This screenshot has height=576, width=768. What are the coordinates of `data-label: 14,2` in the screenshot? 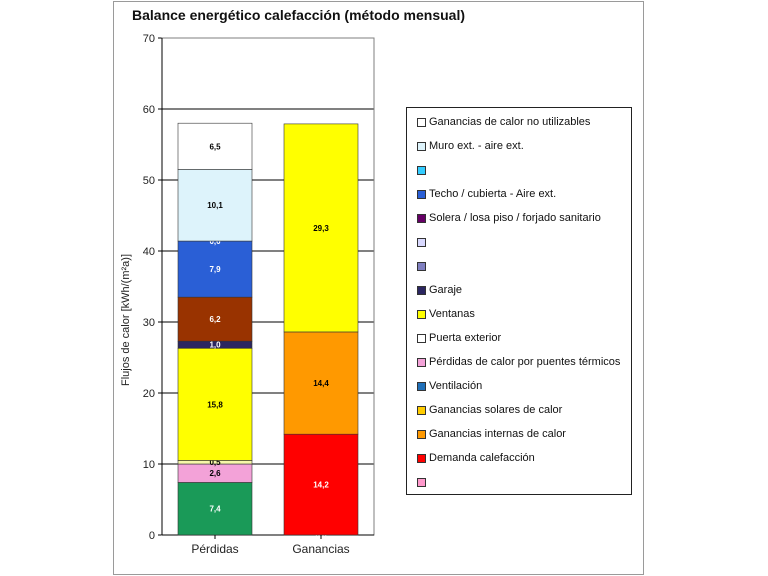 It's located at (321, 485).